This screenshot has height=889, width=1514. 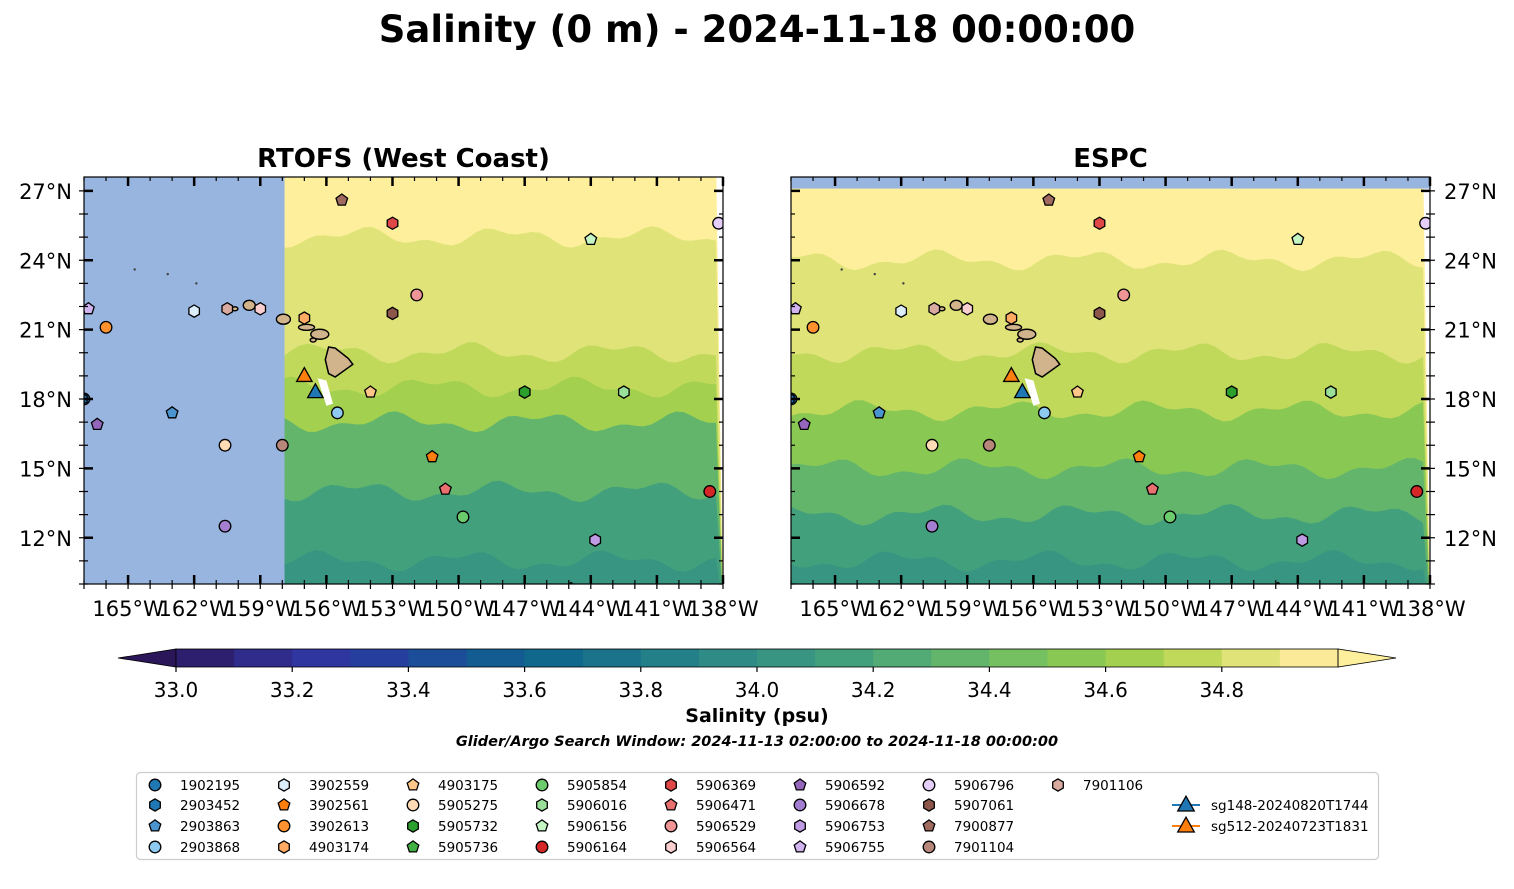 What do you see at coordinates (323, 806) in the screenshot?
I see `legend-item-3902561: 3902561` at bounding box center [323, 806].